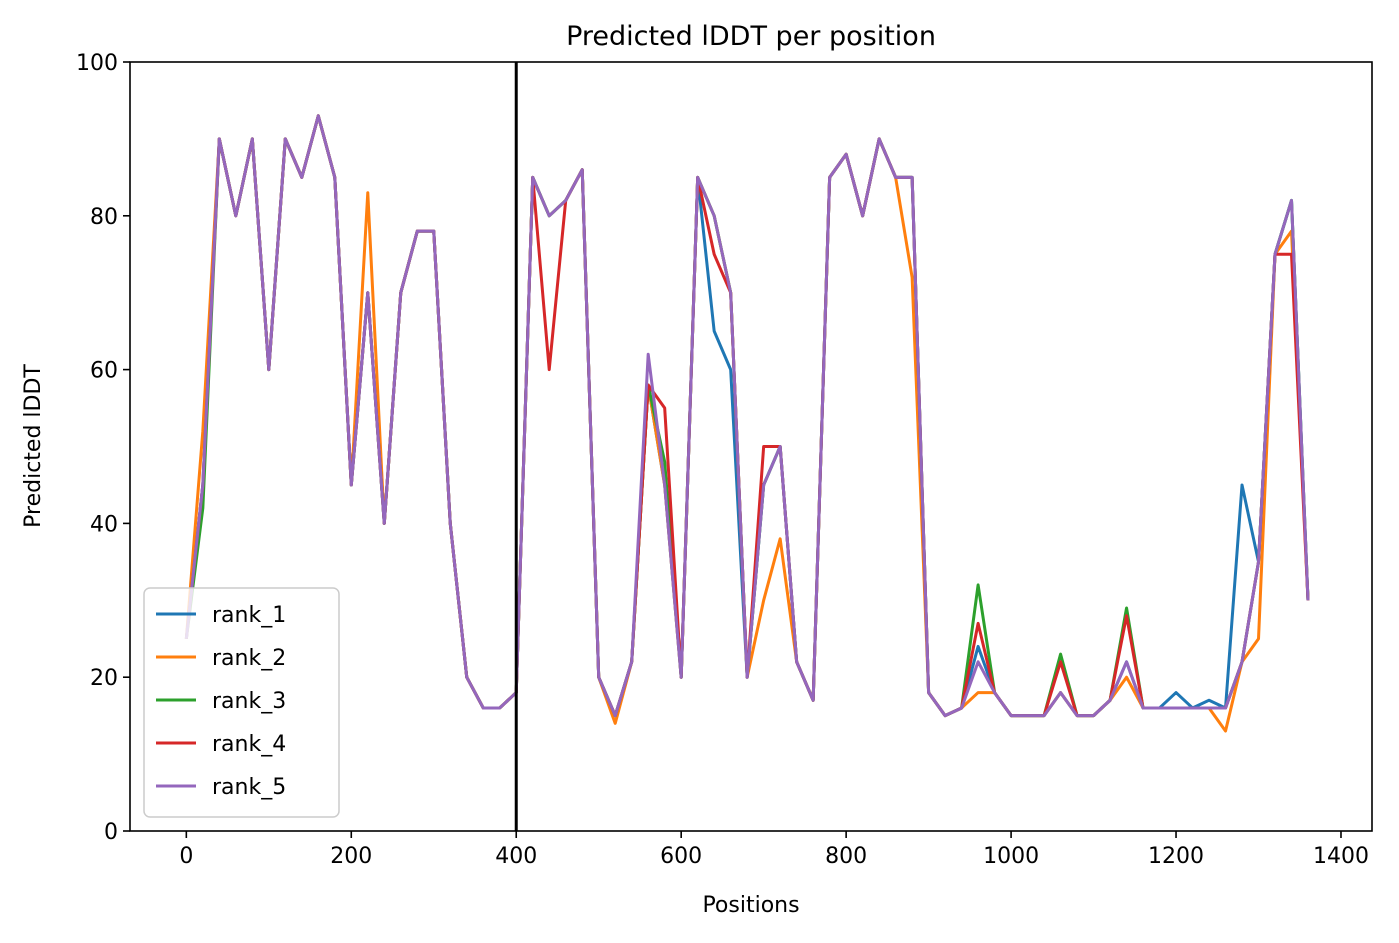 This screenshot has height=943, width=1399. Describe the element at coordinates (1341, 856) in the screenshot. I see `x-tick-label: 1400` at that location.